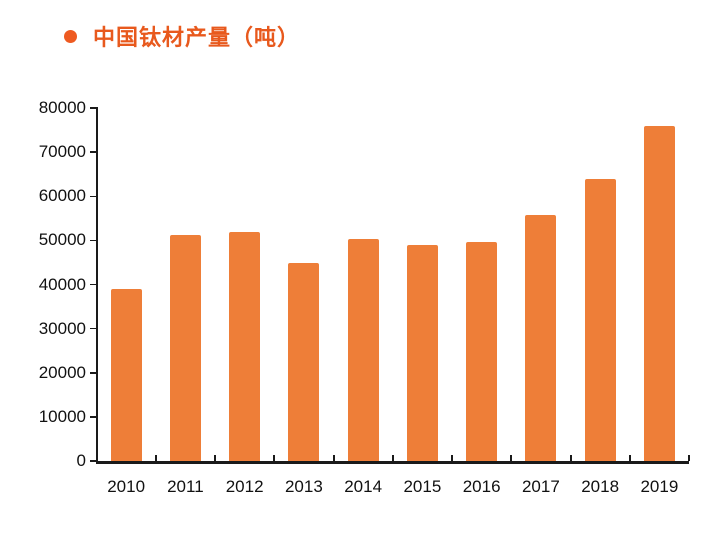  Describe the element at coordinates (62, 372) in the screenshot. I see `y-tick-label: 20000` at that location.